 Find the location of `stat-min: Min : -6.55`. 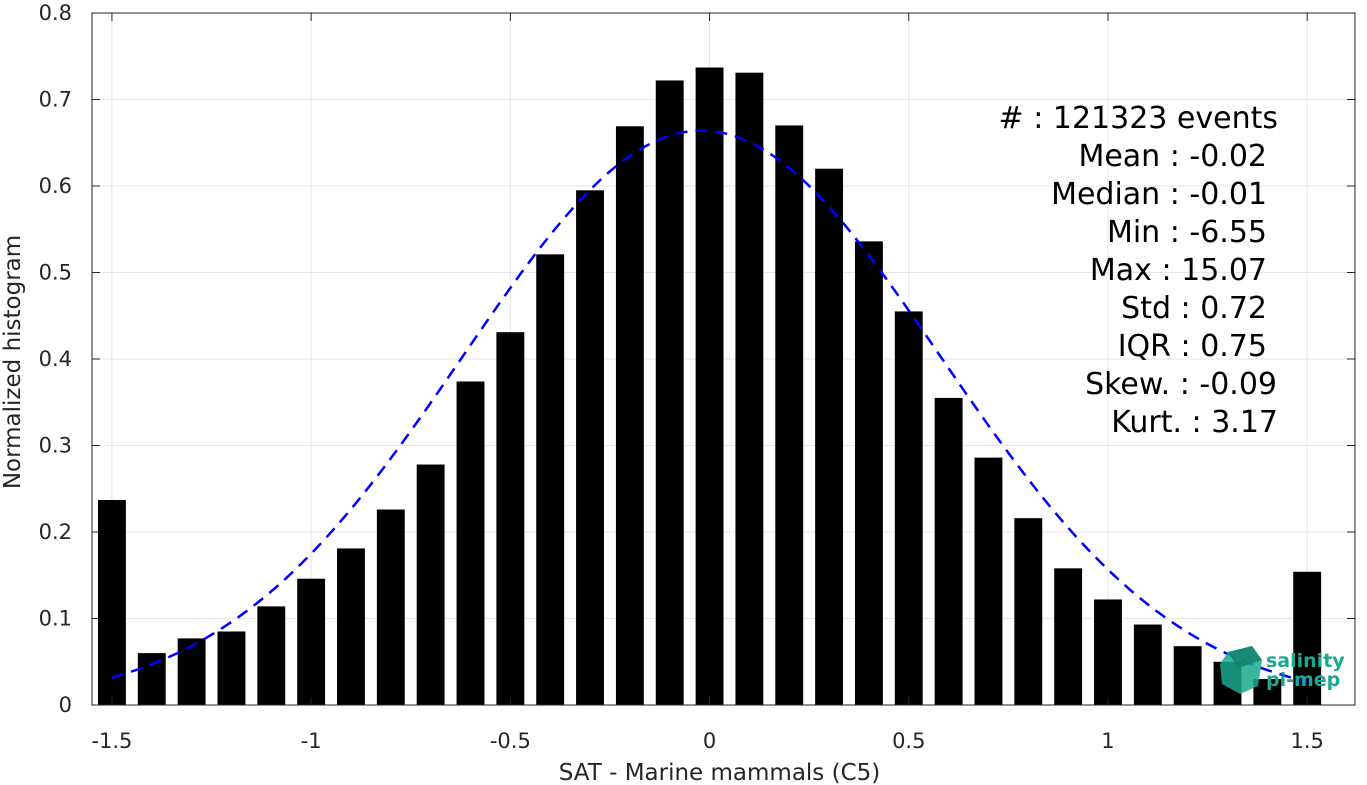

stat-min: Min : -6.55 is located at coordinates (1187, 232).